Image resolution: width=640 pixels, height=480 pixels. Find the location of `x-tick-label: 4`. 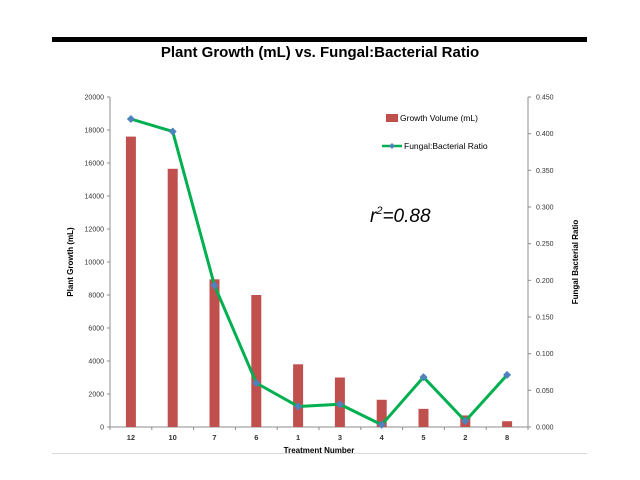

x-tick-label: 4 is located at coordinates (382, 437).